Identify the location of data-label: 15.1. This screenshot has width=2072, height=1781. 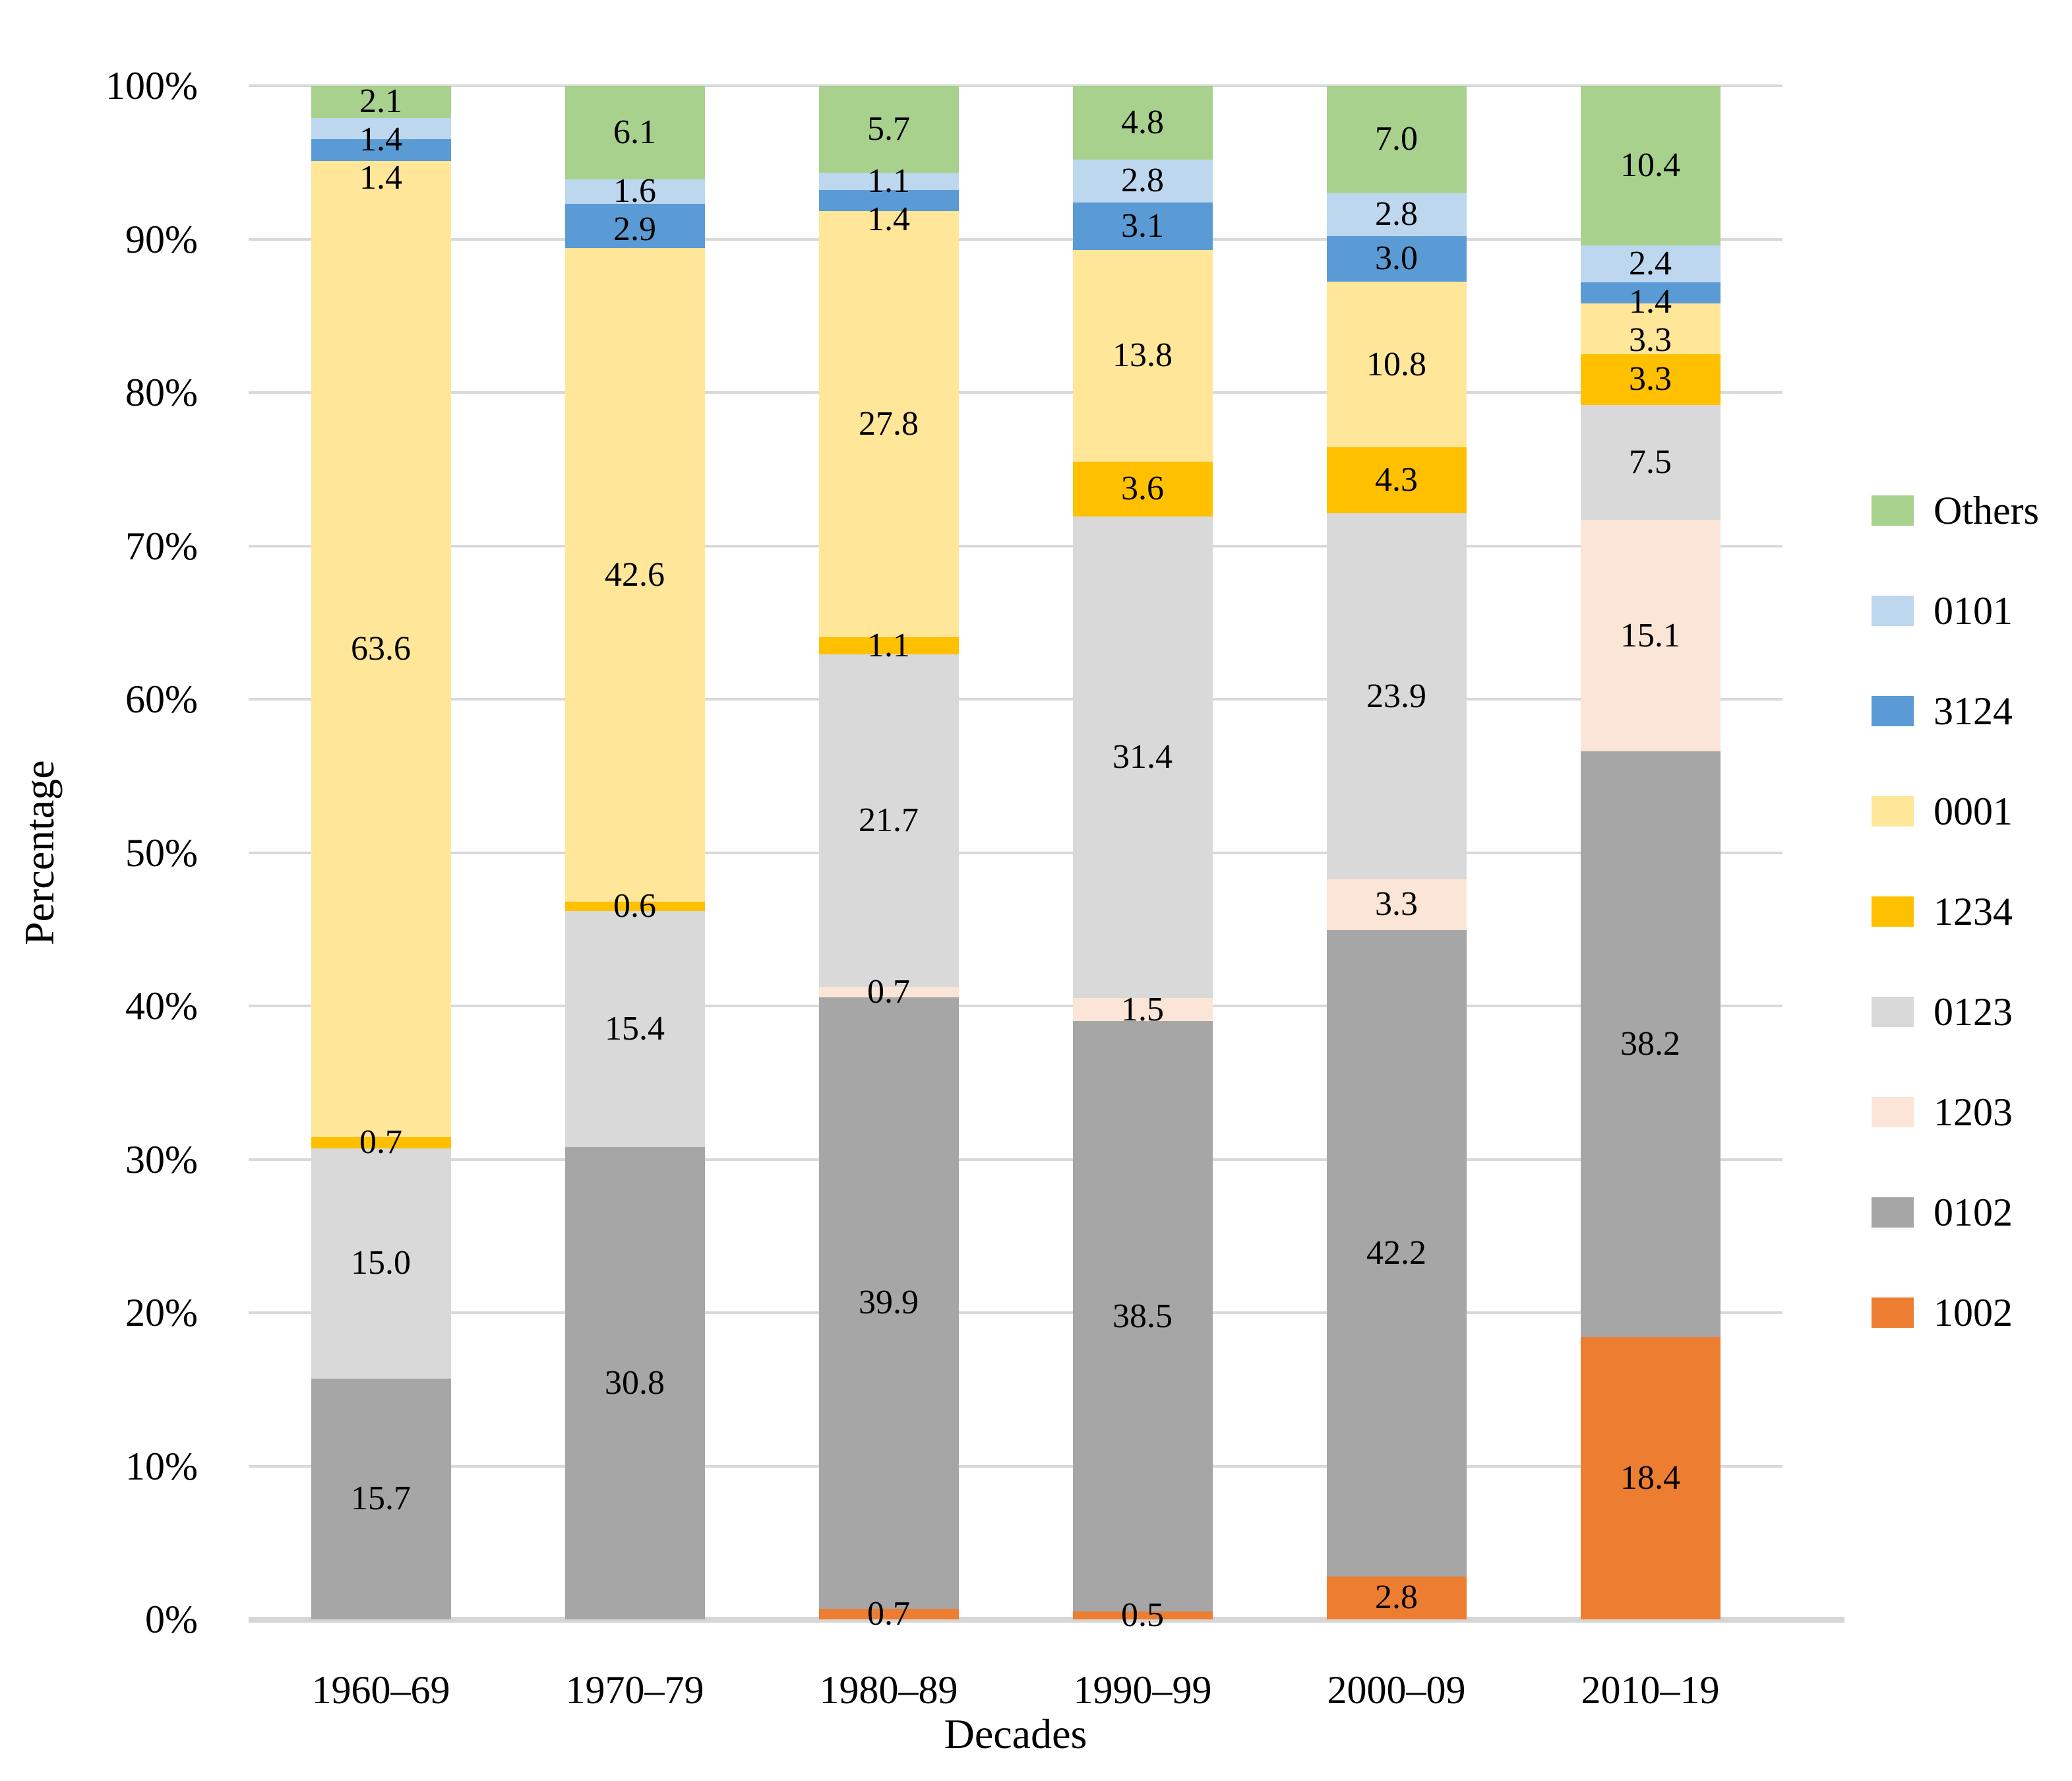
(1650, 635).